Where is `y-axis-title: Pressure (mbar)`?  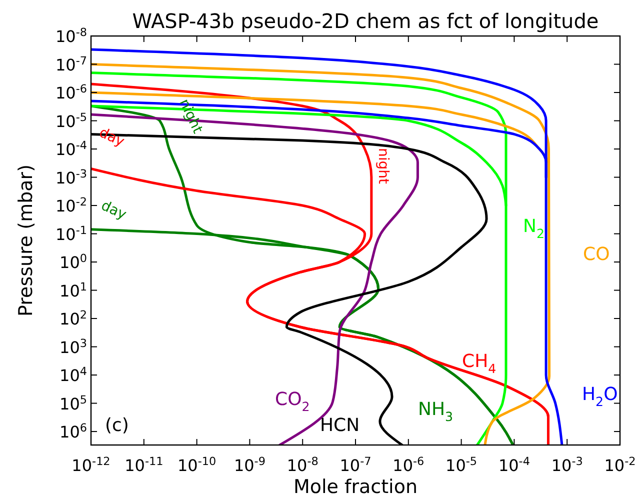
y-axis-title: Pressure (mbar) is located at coordinates (26, 240).